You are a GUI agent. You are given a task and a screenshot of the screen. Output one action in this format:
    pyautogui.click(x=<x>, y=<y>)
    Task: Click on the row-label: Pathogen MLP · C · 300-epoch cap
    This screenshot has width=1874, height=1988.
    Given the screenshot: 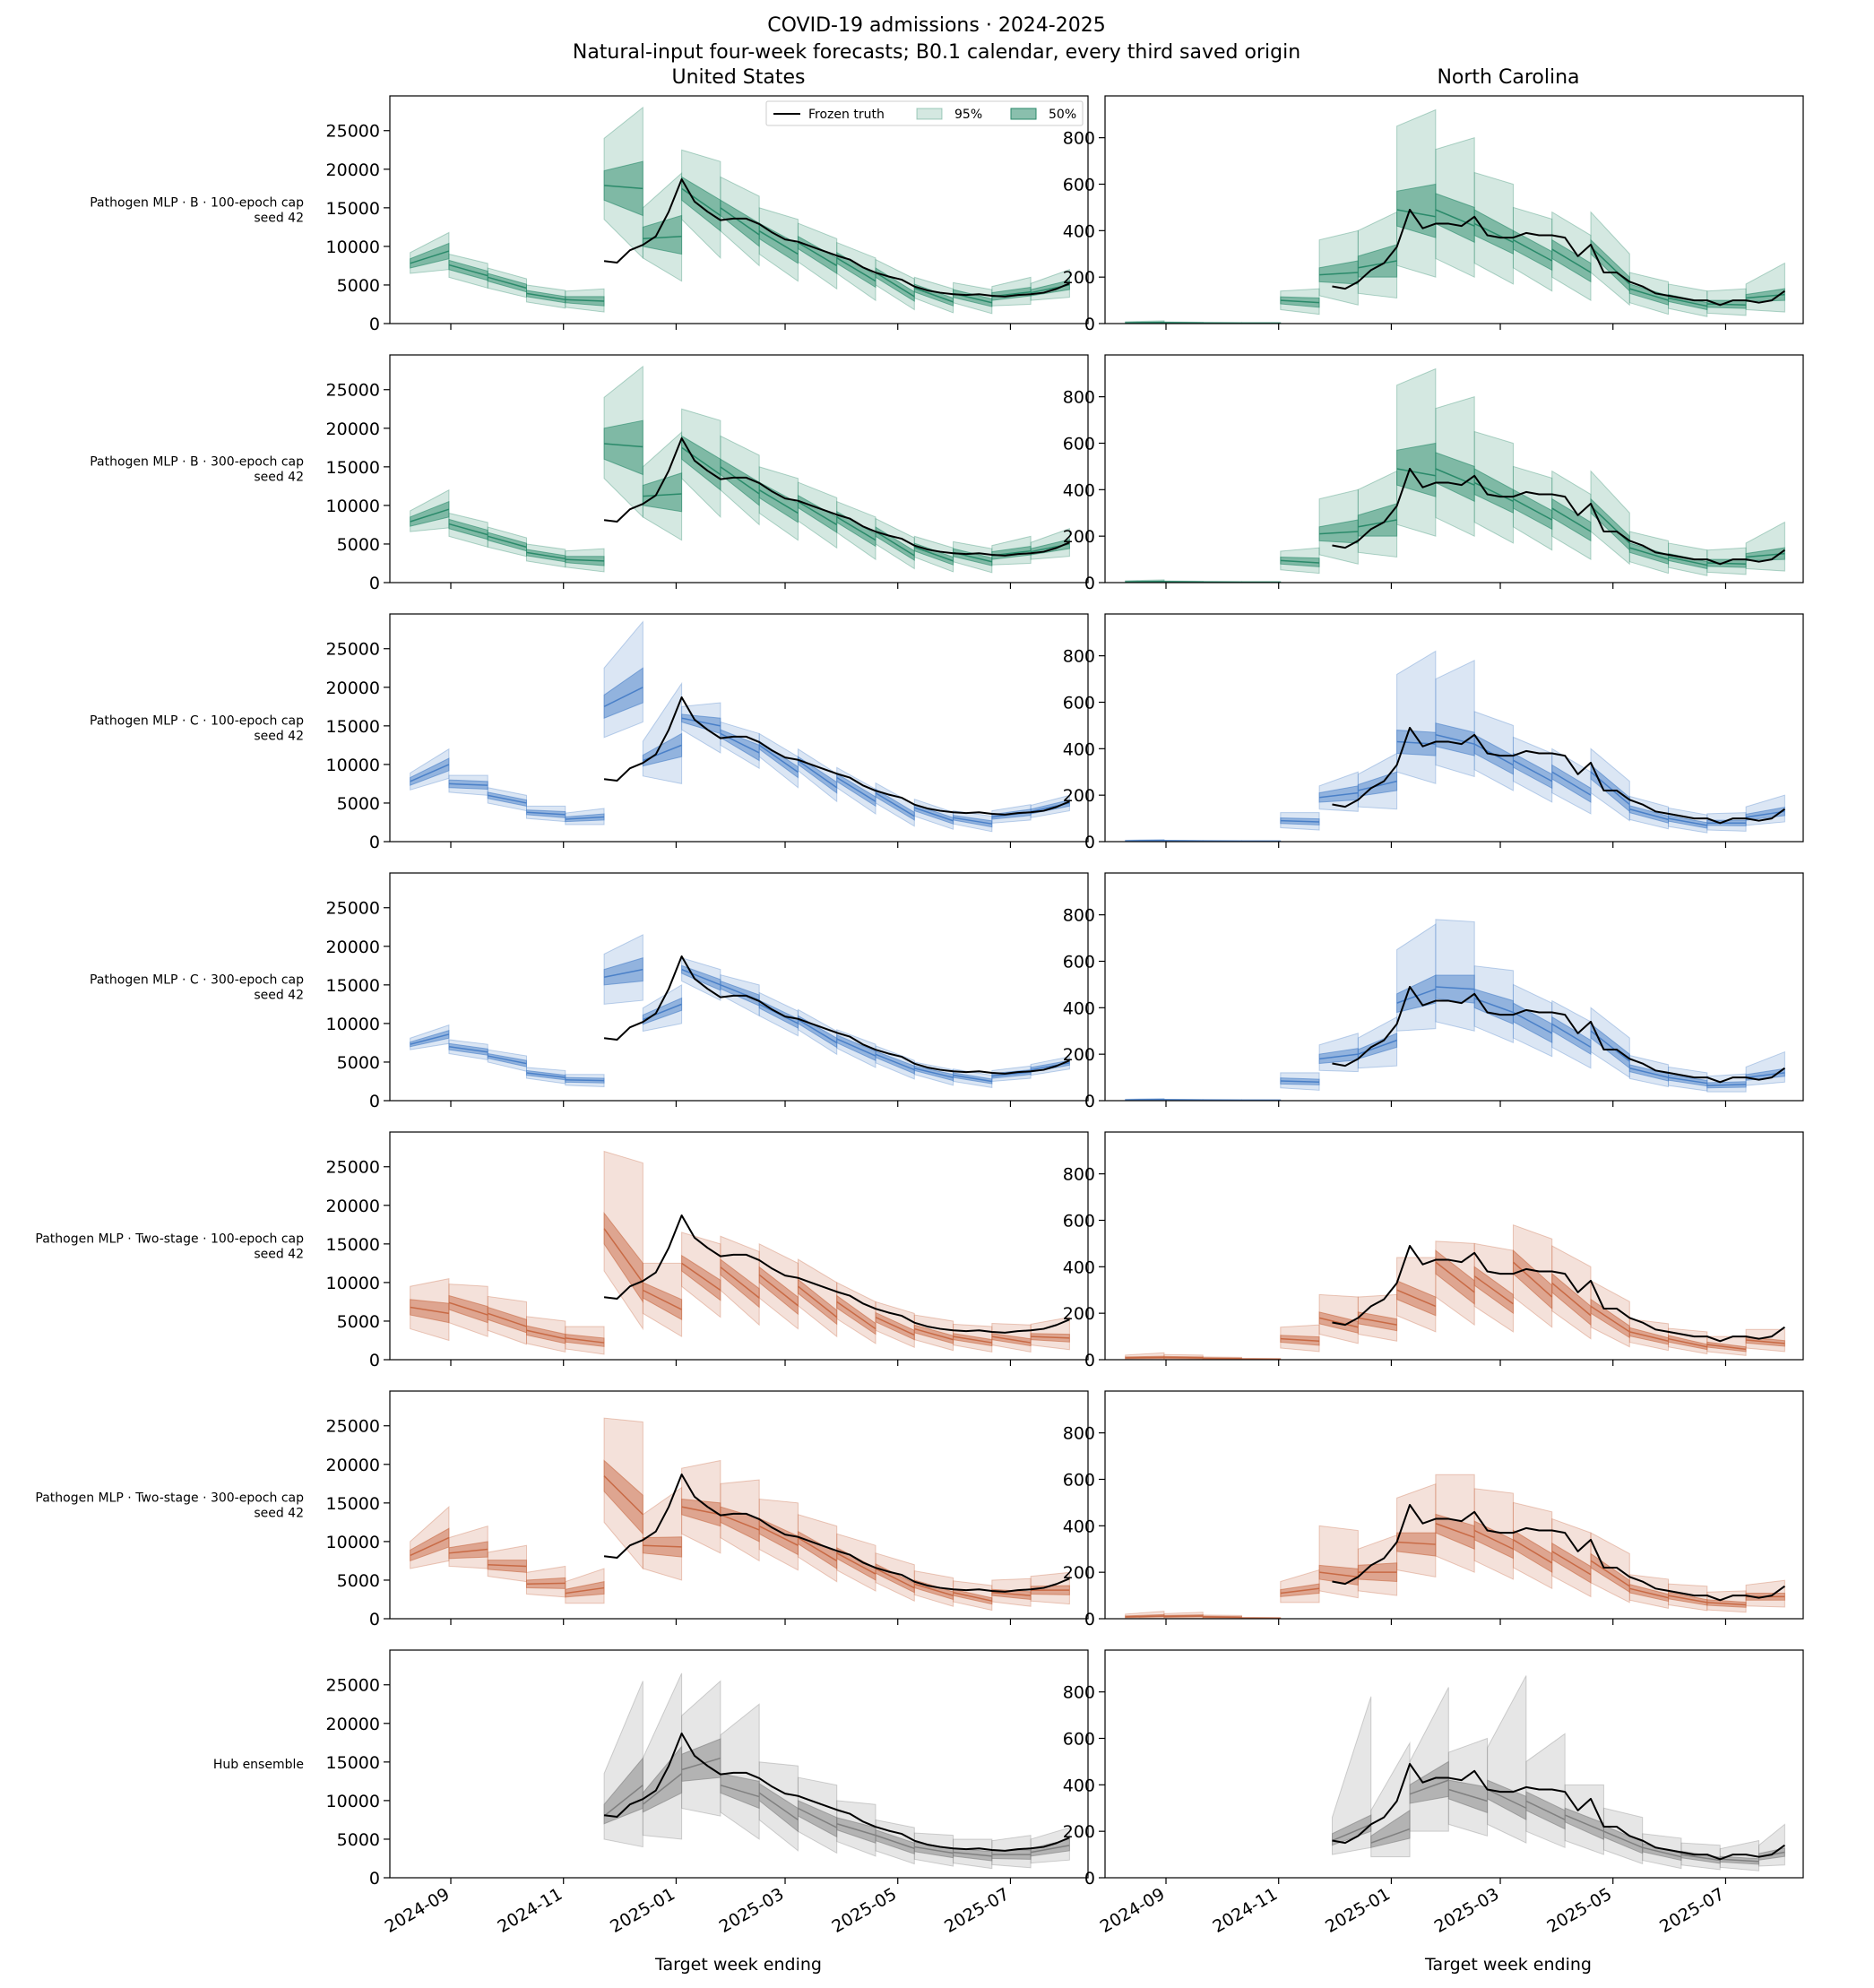 What is the action you would take?
    pyautogui.click(x=197, y=980)
    